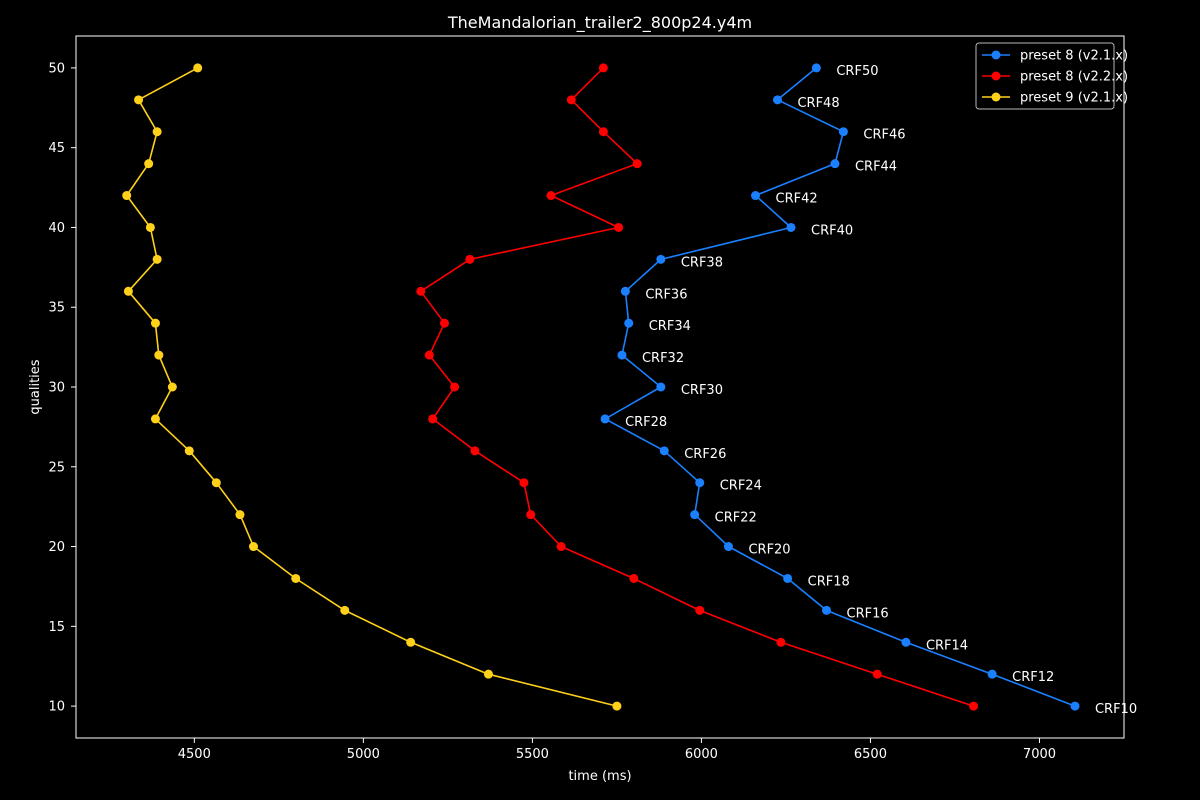 The width and height of the screenshot is (1200, 800). I want to click on point-annotation: CRF30, so click(702, 390).